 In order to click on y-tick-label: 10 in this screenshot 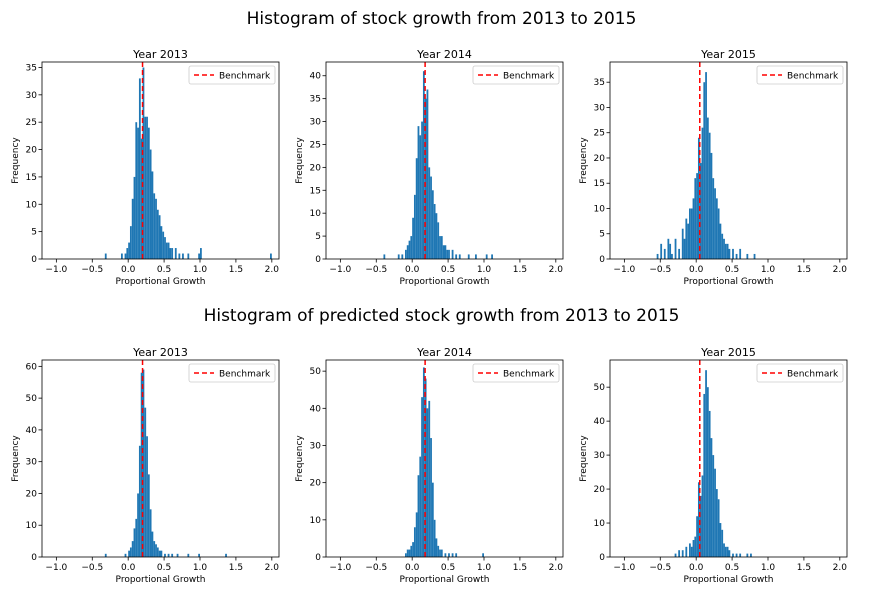, I will do `click(32, 205)`.